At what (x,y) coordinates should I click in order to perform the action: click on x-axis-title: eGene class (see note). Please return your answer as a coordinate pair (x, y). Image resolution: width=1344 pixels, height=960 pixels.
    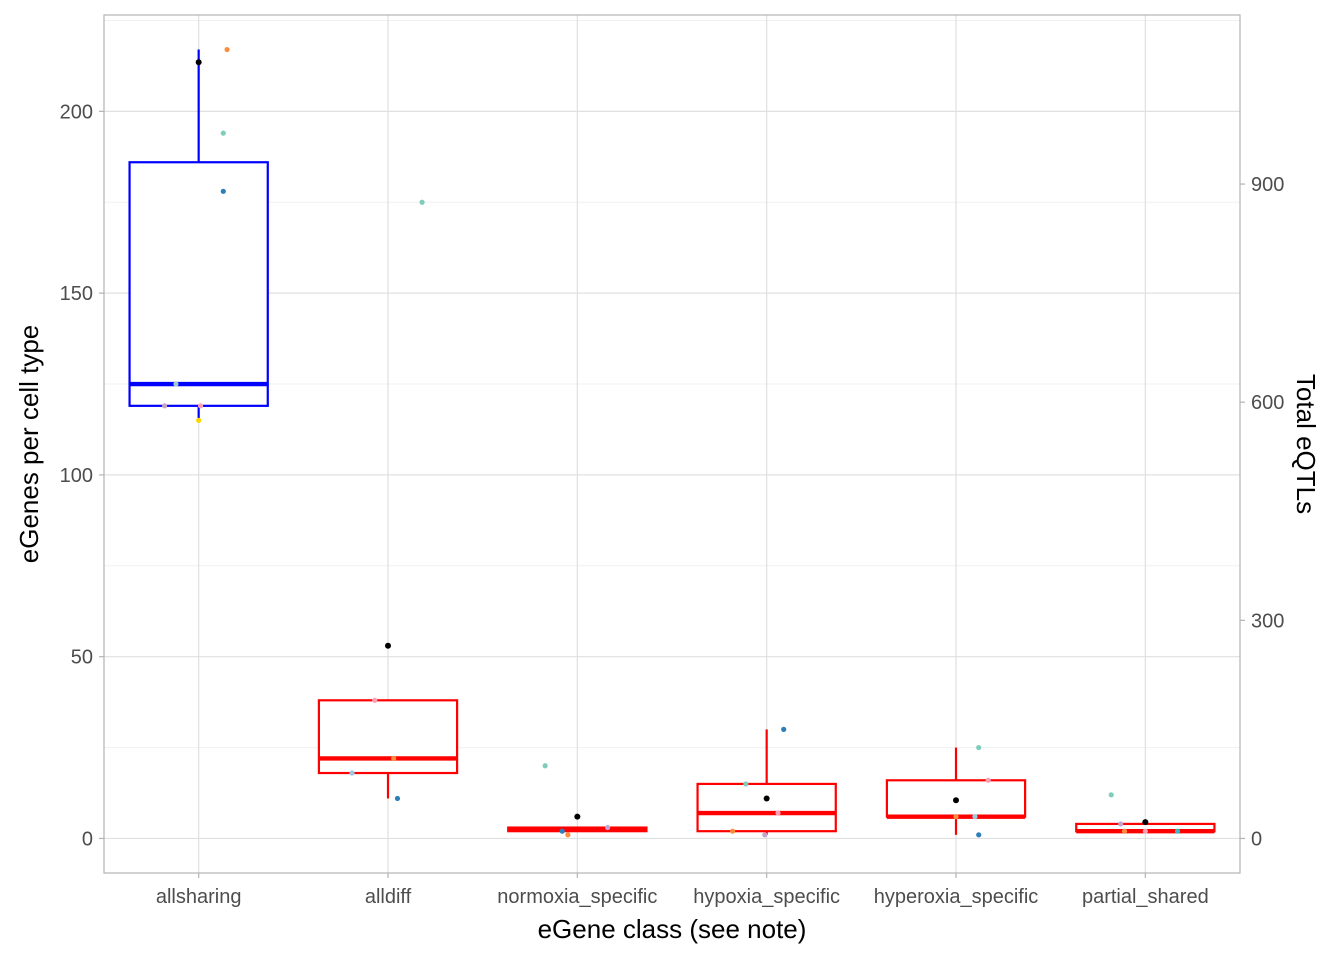
    Looking at the image, I should click on (672, 929).